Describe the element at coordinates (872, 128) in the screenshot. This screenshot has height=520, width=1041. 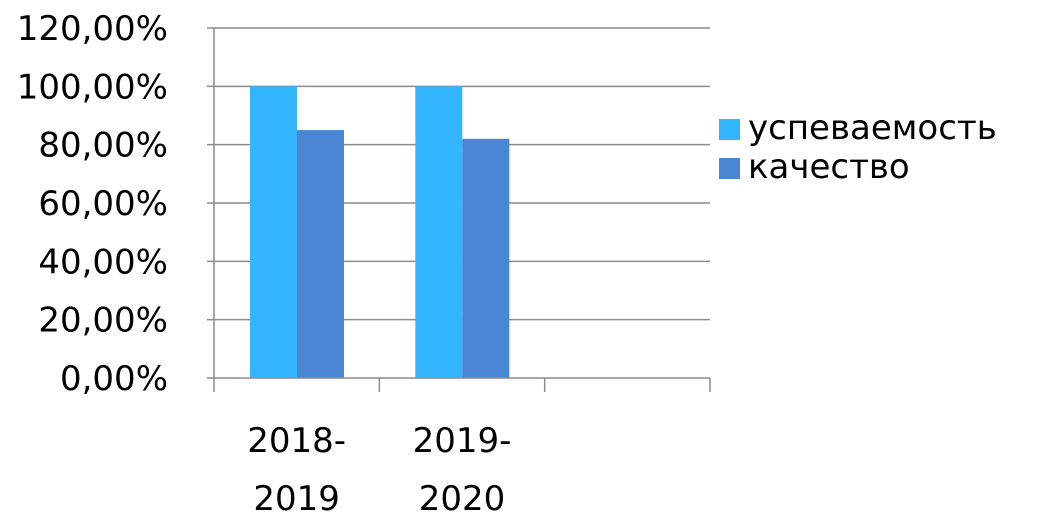
I see `legend-label: успеваемость` at that location.